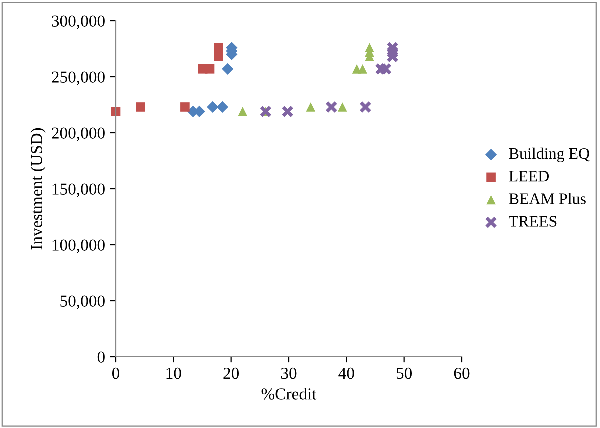 The width and height of the screenshot is (600, 428). Describe the element at coordinates (38, 189) in the screenshot. I see `y-axis-title: Investment (USD)` at that location.